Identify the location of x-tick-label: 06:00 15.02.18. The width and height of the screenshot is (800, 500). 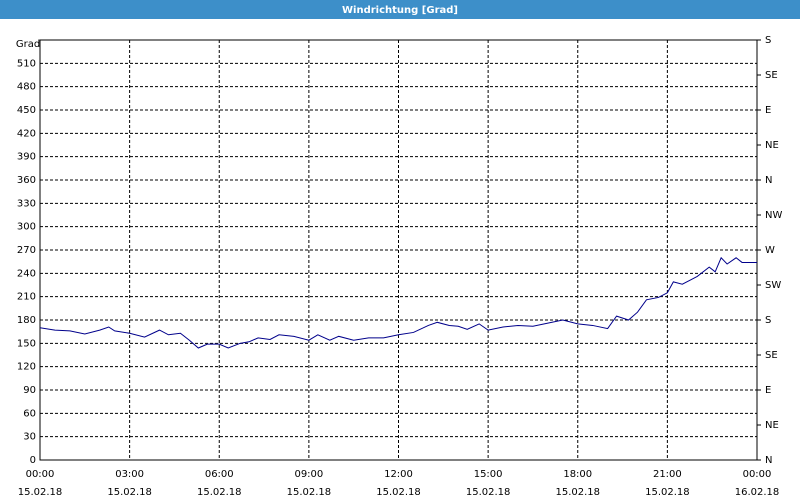
(219, 483).